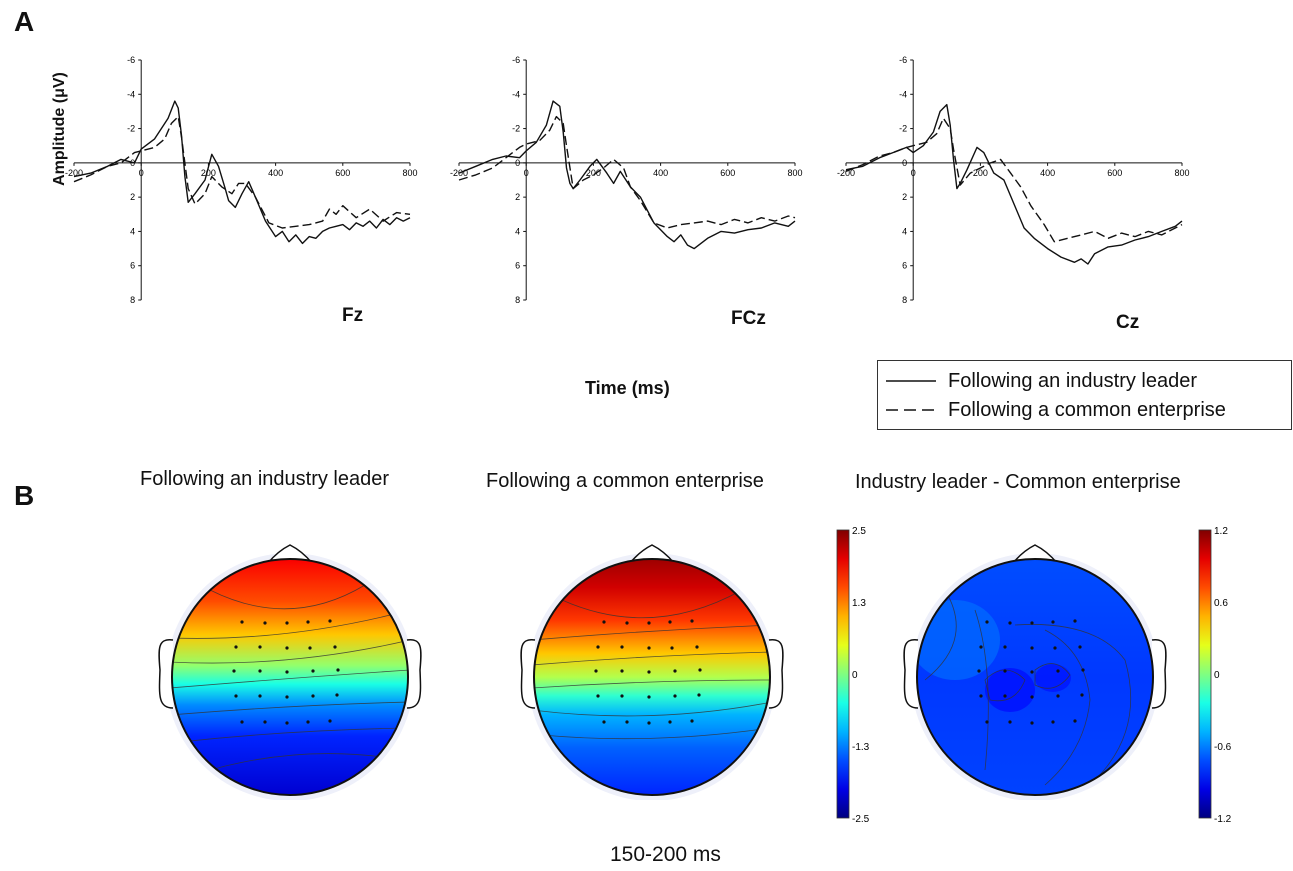  Describe the element at coordinates (1073, 380) in the screenshot. I see `legend-solid-label: Following an industry leader` at that location.